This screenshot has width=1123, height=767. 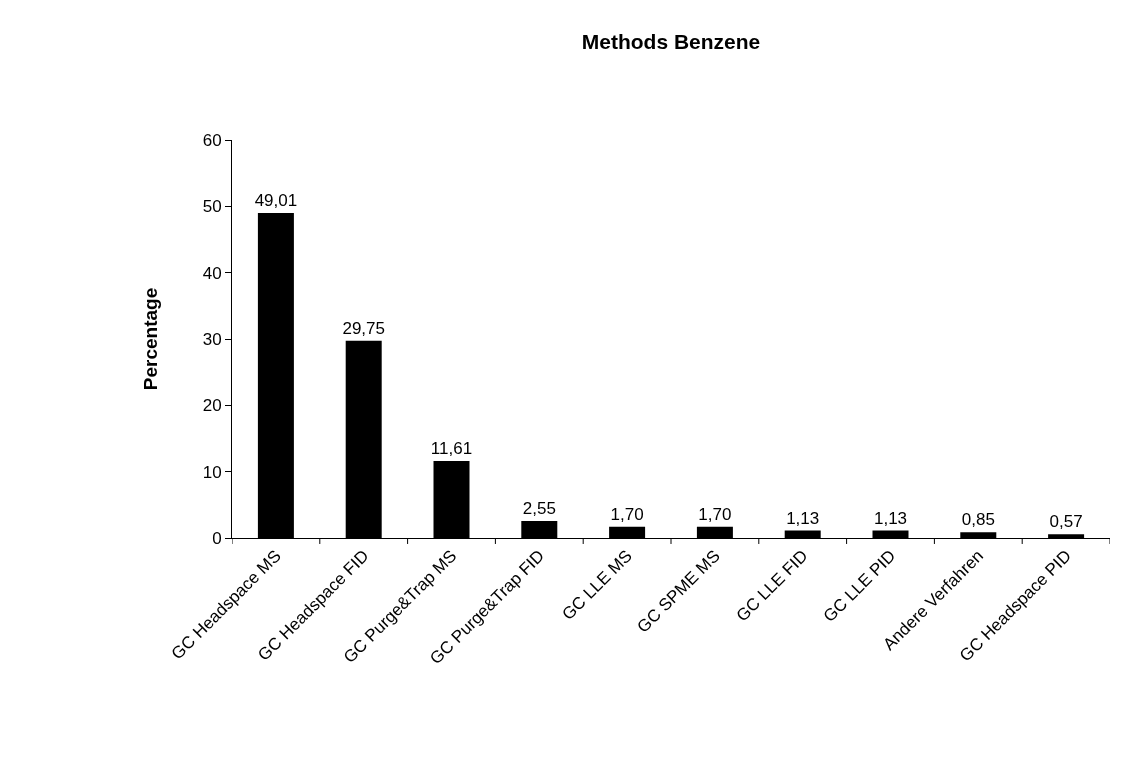 I want to click on x-tick-label: GC LLE MS, so click(x=597, y=585).